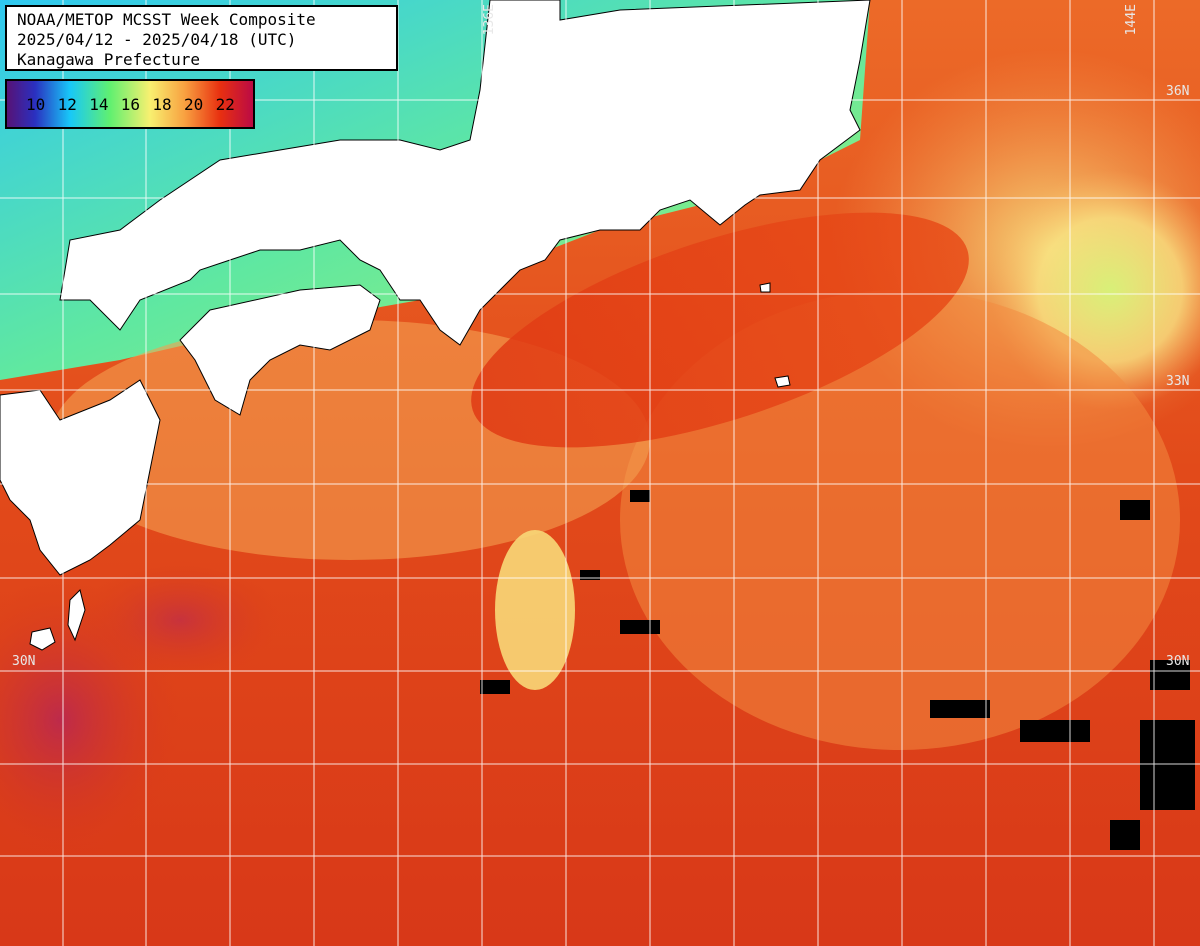 The height and width of the screenshot is (946, 1200). What do you see at coordinates (193, 104) in the screenshot?
I see `legend-tick: 20` at bounding box center [193, 104].